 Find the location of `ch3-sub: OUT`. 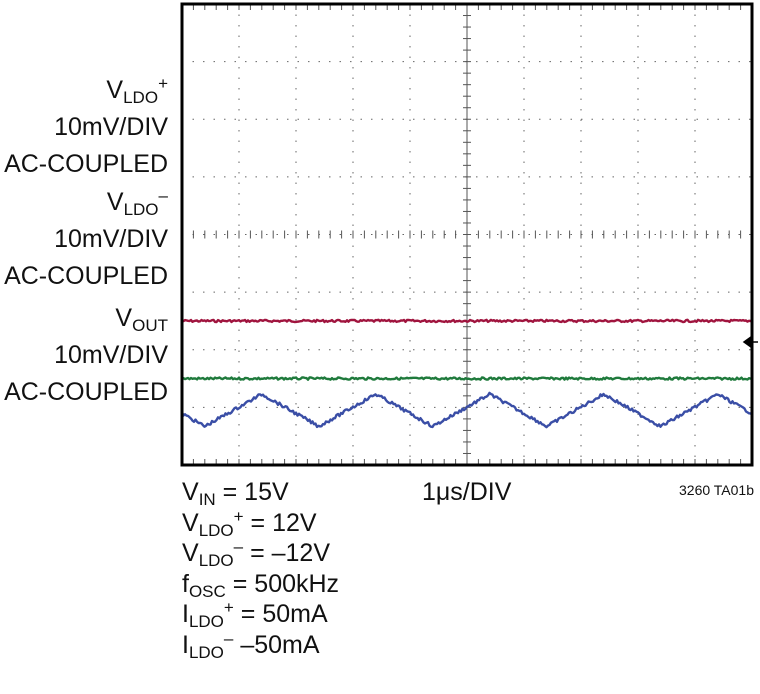

ch3-sub: OUT is located at coordinates (150, 325).